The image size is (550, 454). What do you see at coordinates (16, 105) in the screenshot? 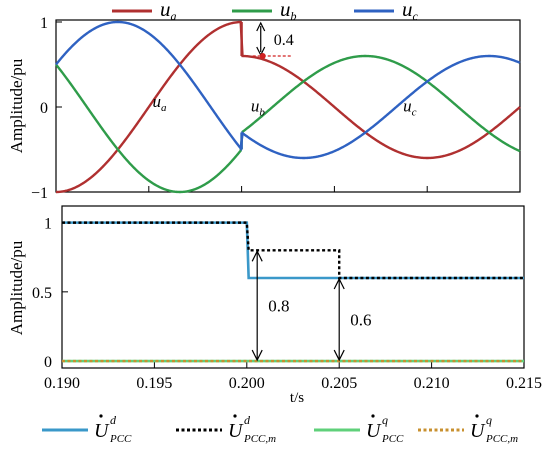
I see `top-ylabel: Amplitude/pu` at bounding box center [16, 105].